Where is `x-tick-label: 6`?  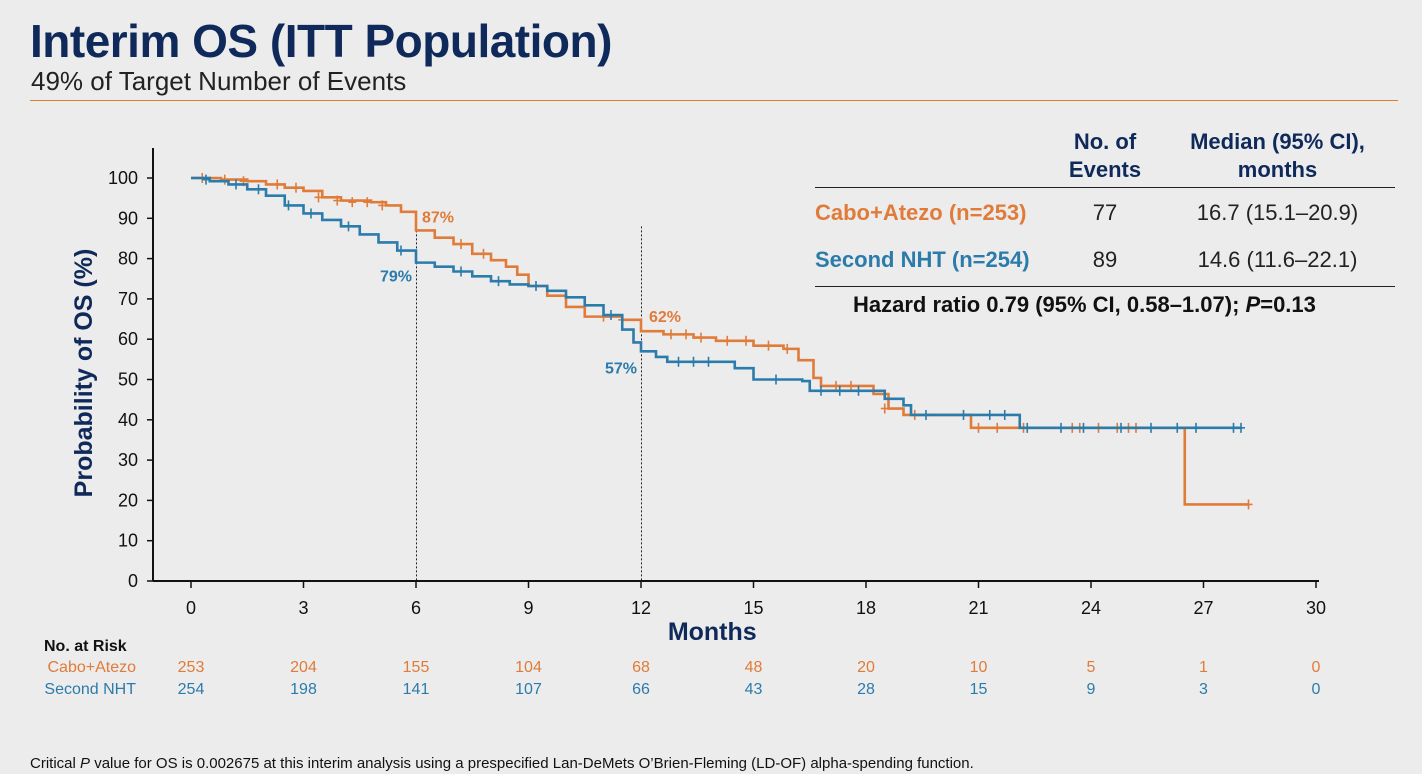
x-tick-label: 6 is located at coordinates (416, 608).